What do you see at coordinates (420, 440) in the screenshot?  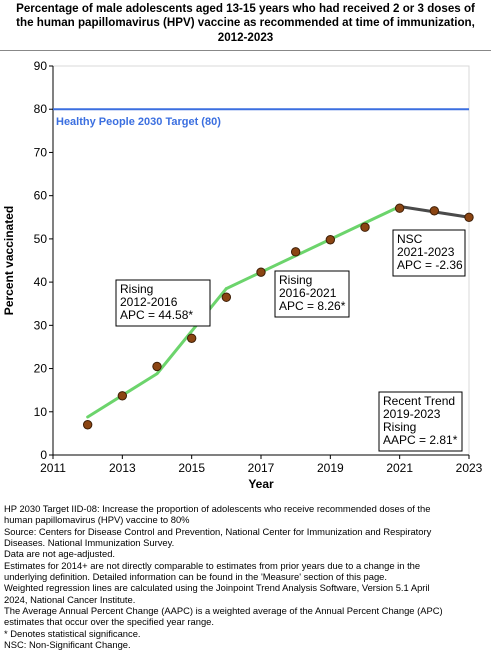 I see `annotation-text: AAPC = 2.81*` at bounding box center [420, 440].